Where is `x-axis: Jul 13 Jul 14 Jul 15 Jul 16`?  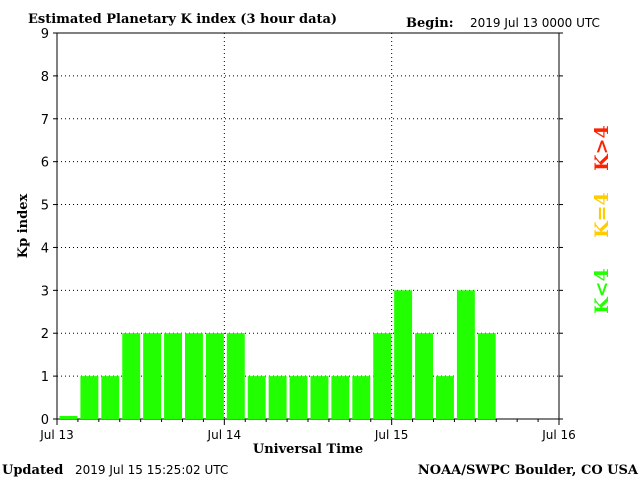
x-axis: Jul 13 Jul 14 Jul 15 Jul 16 is located at coordinates (307, 430).